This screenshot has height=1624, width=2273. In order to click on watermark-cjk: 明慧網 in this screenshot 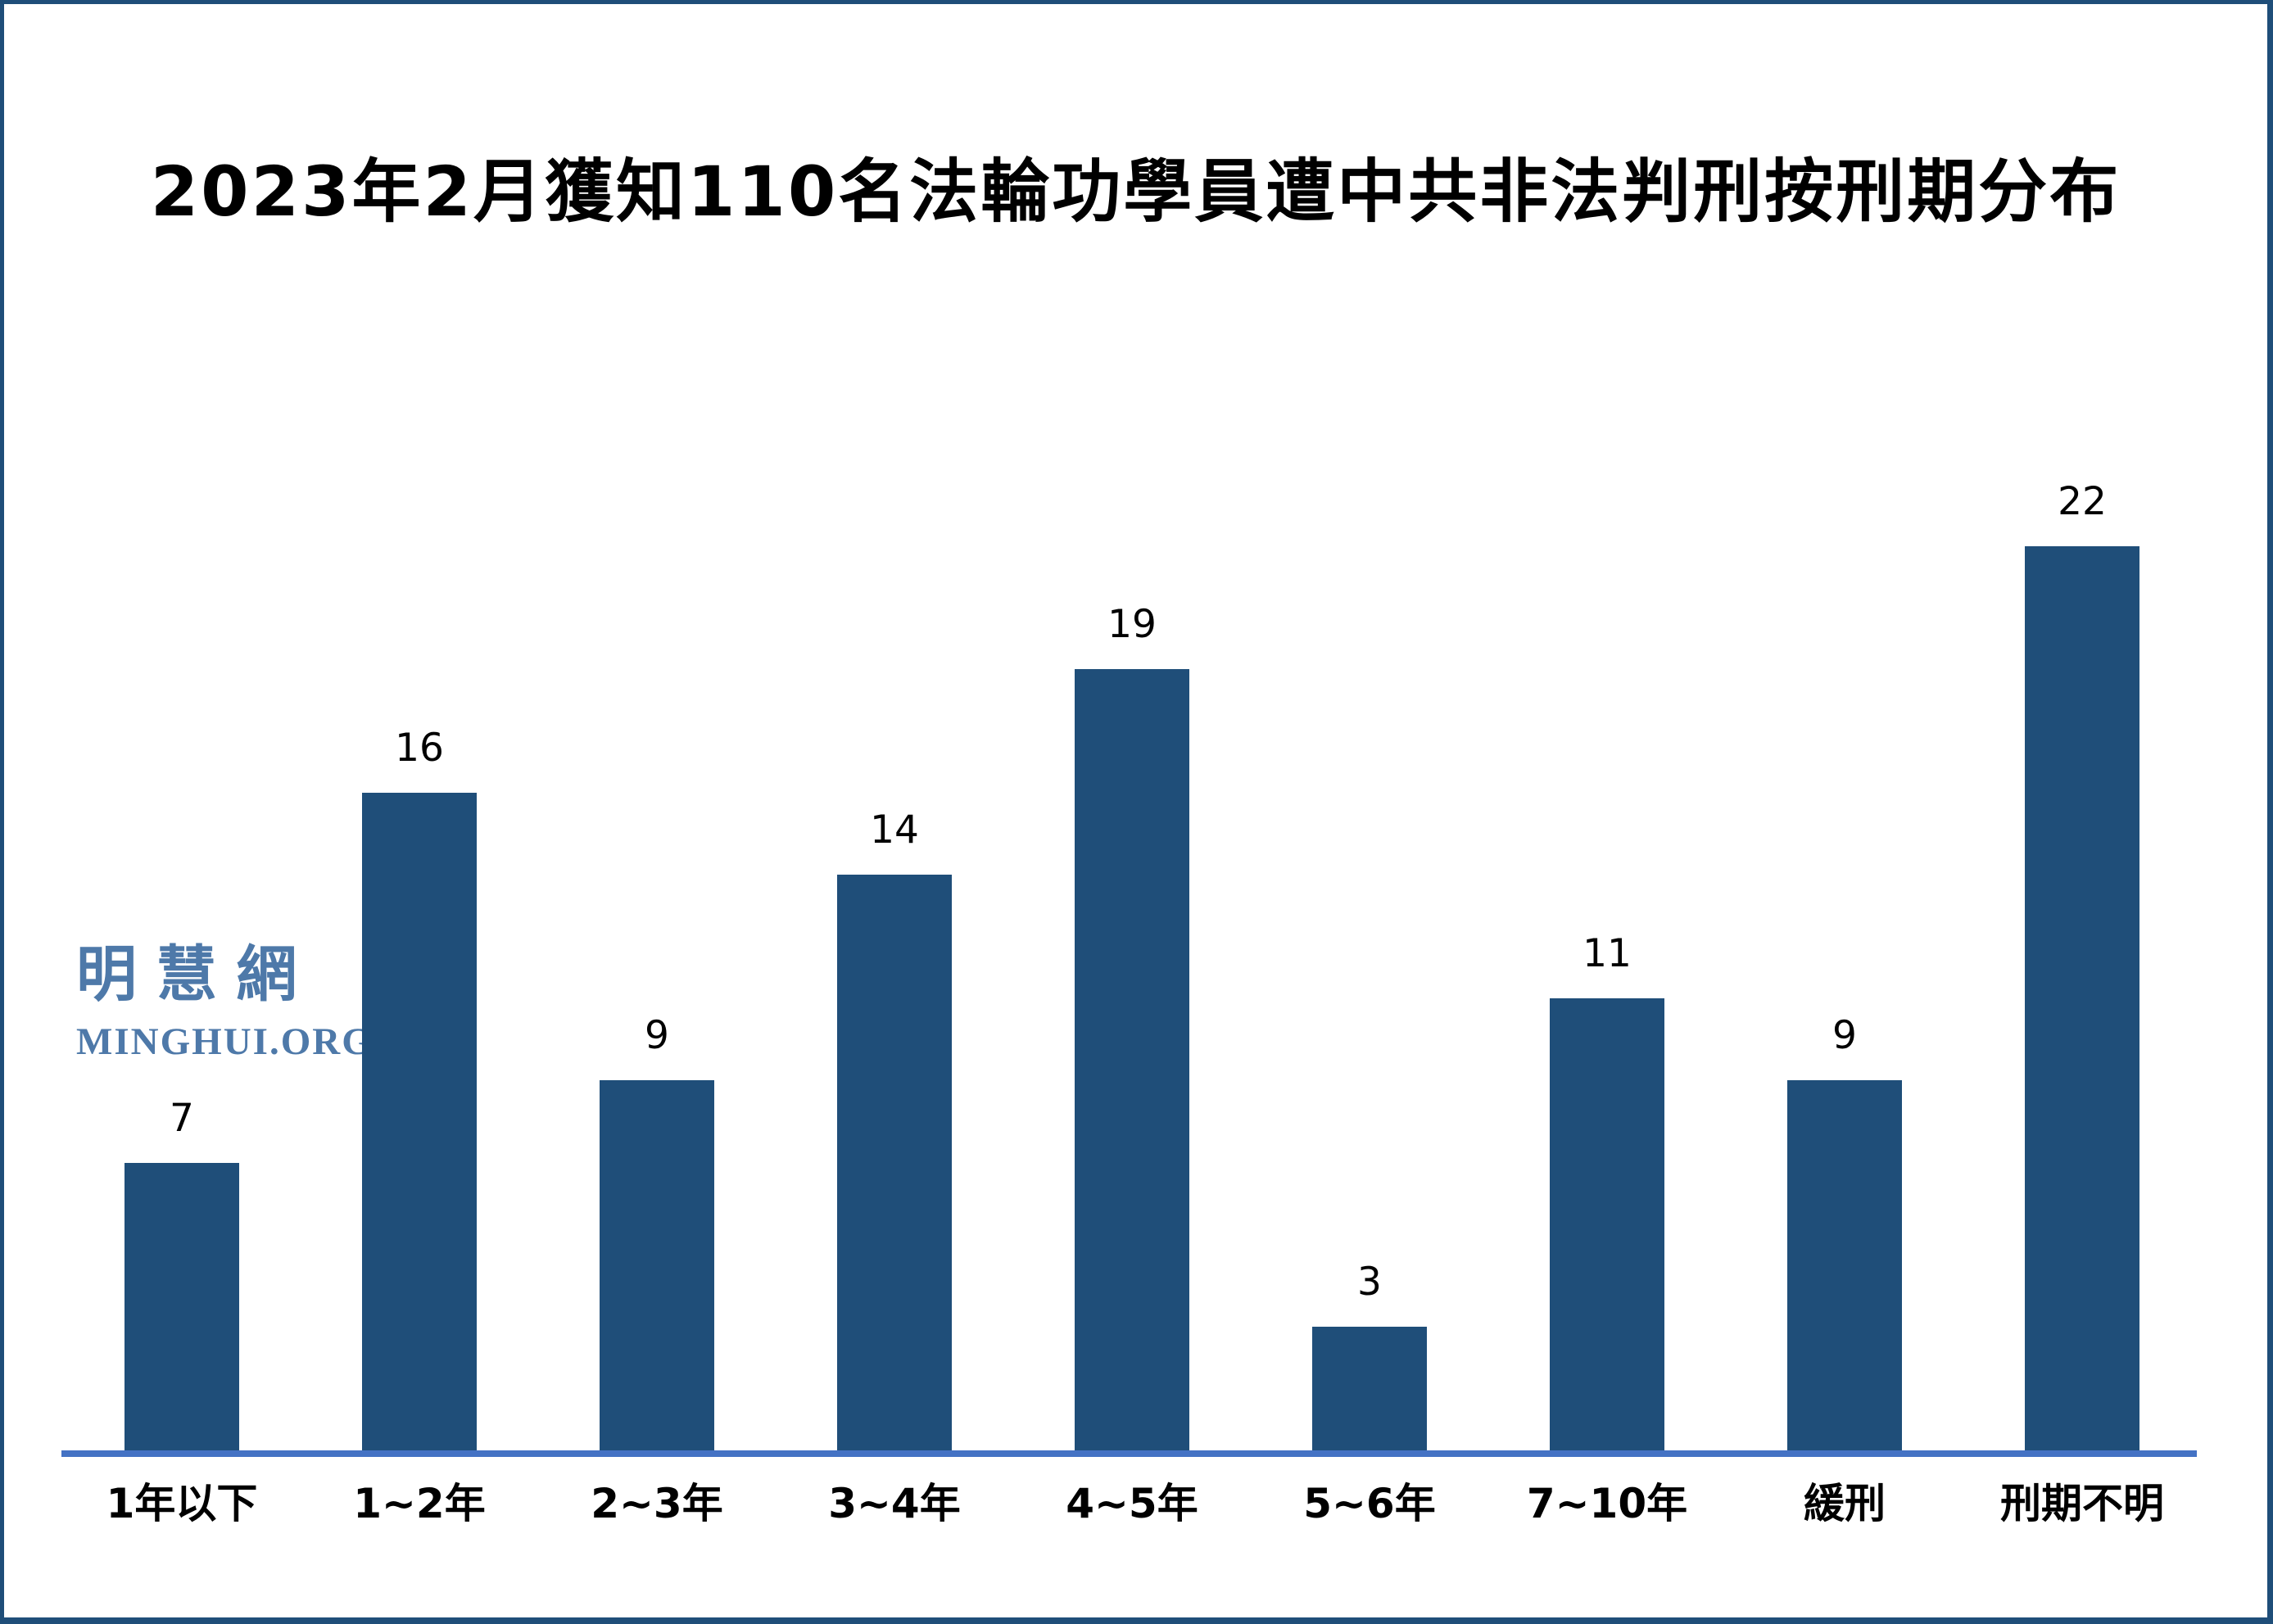, I will do `click(196, 975)`.